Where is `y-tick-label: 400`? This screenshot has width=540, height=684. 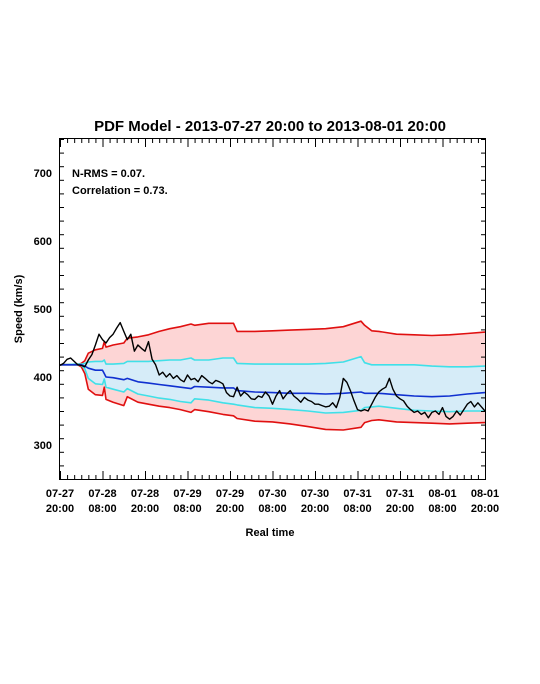 y-tick-label: 400 is located at coordinates (43, 378).